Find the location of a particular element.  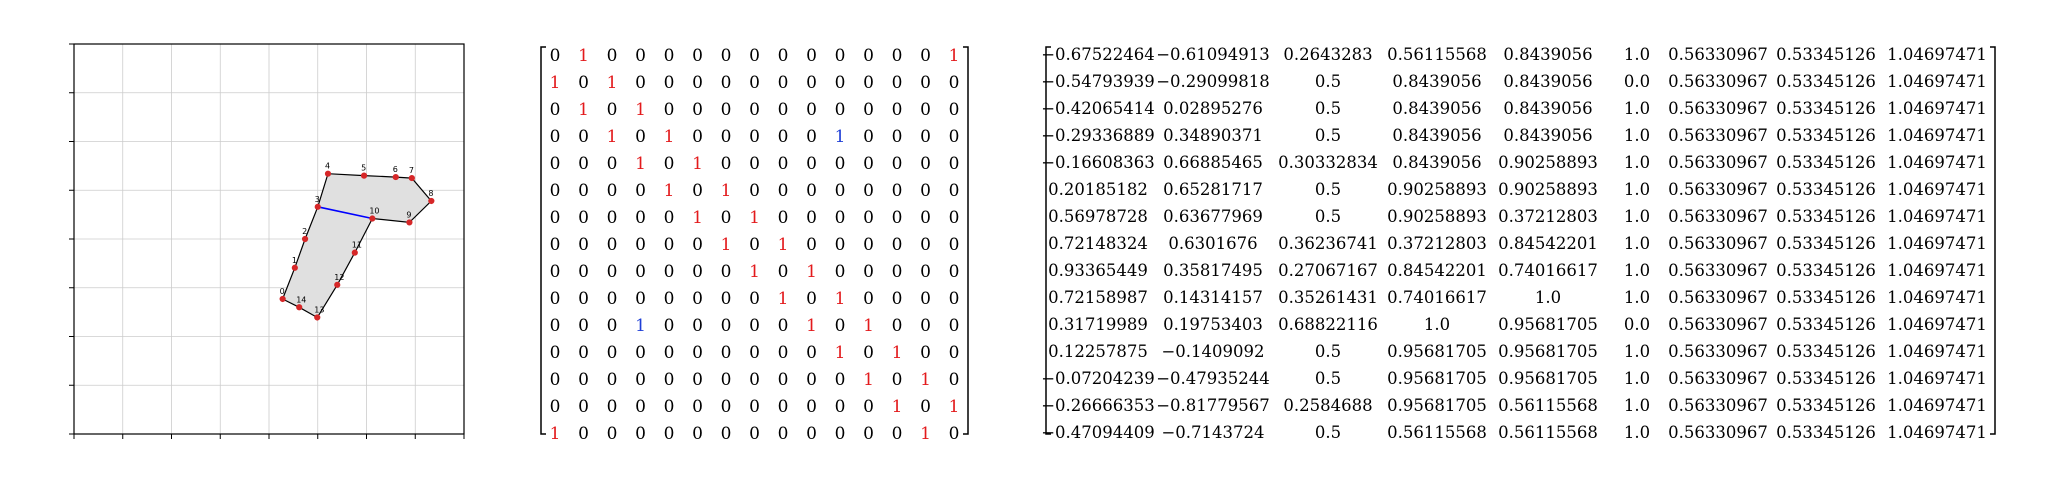

vertex-label: 7 is located at coordinates (411, 170).